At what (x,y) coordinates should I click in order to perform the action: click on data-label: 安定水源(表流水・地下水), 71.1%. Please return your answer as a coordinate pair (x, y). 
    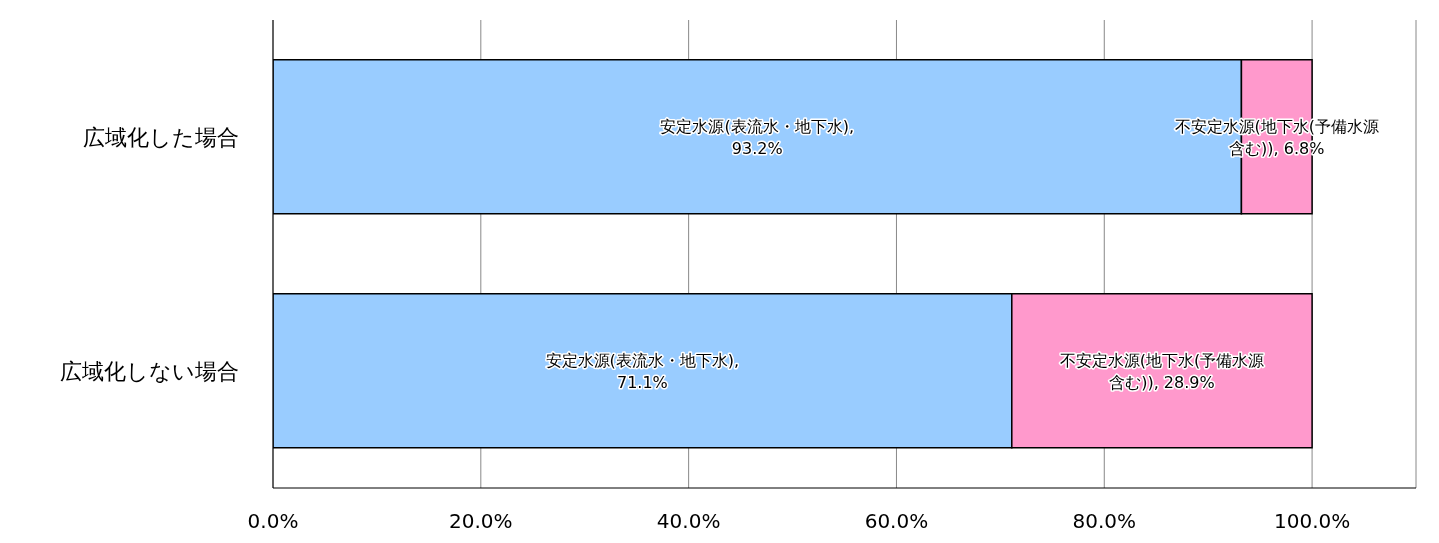
    Looking at the image, I should click on (642, 371).